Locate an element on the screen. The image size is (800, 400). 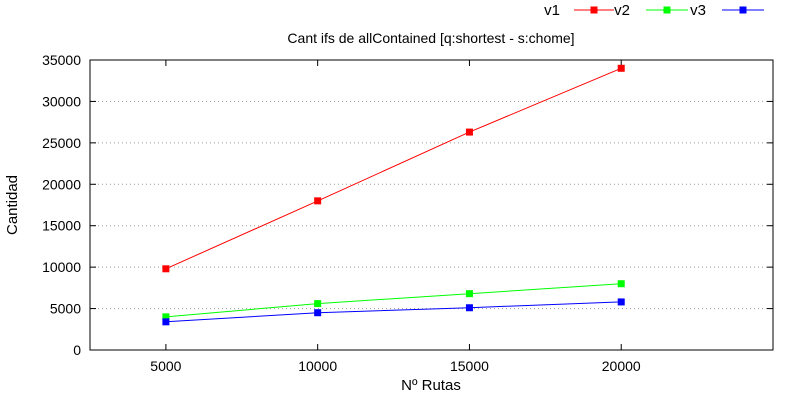
x-tick-label: 10000 is located at coordinates (317, 366).